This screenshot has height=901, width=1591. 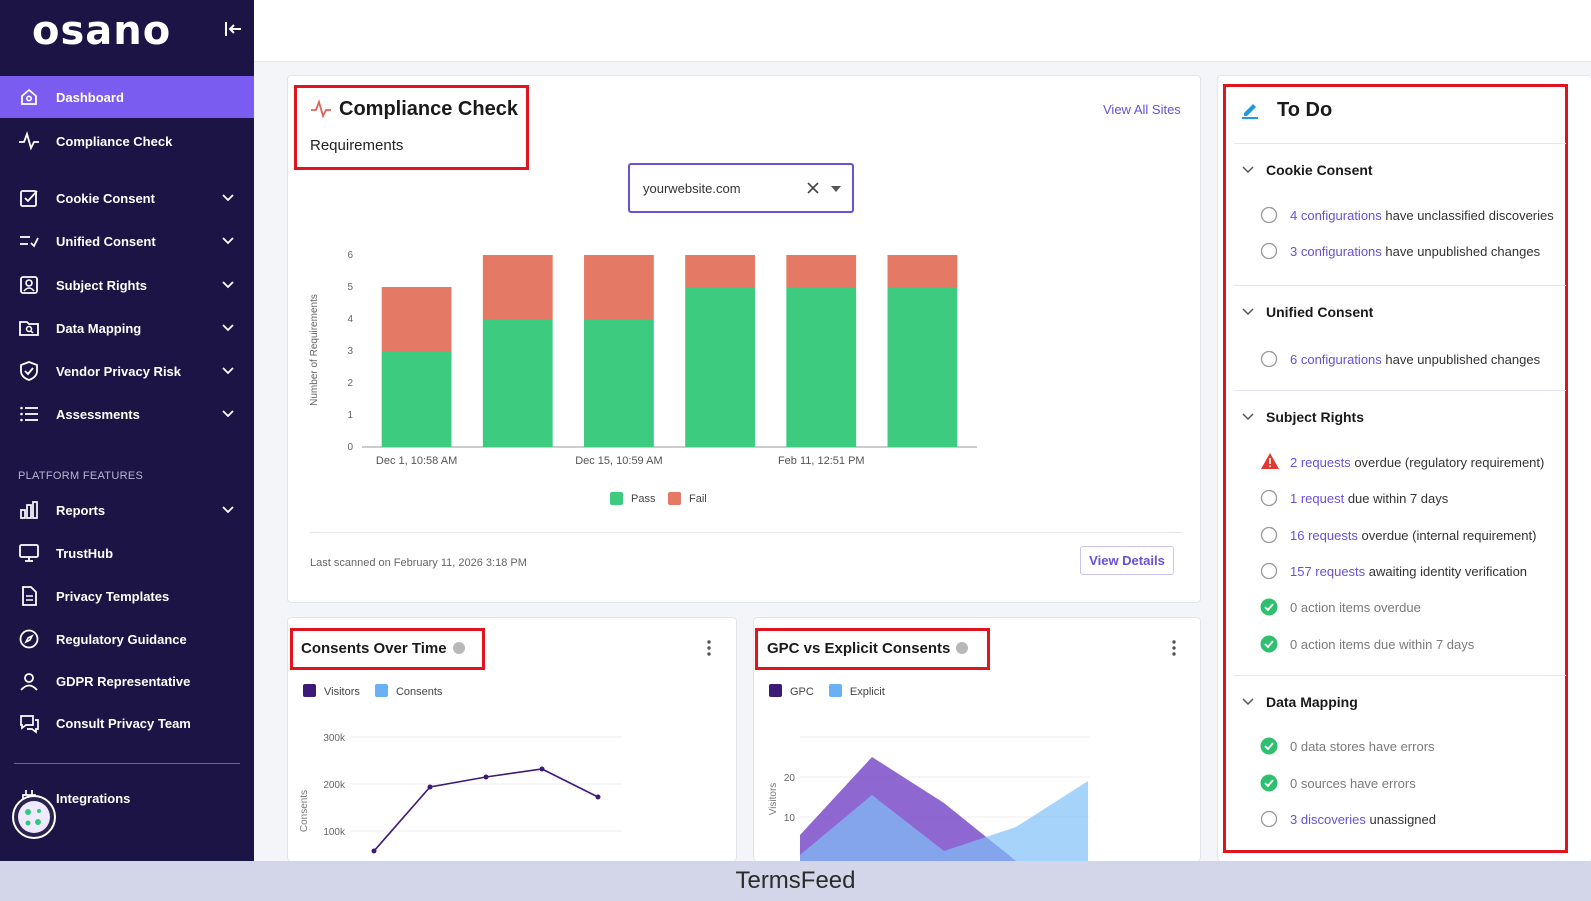 What do you see at coordinates (1127, 560) in the screenshot?
I see `view-details-button: View Details` at bounding box center [1127, 560].